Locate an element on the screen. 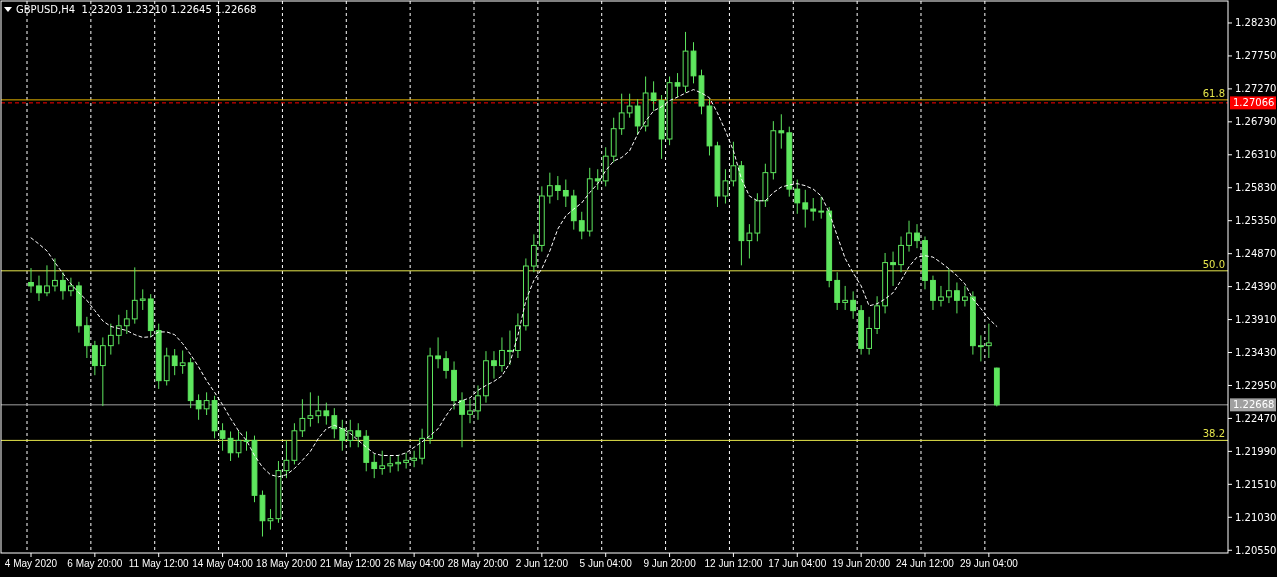  annotation: 61.8 is located at coordinates (1213, 93).